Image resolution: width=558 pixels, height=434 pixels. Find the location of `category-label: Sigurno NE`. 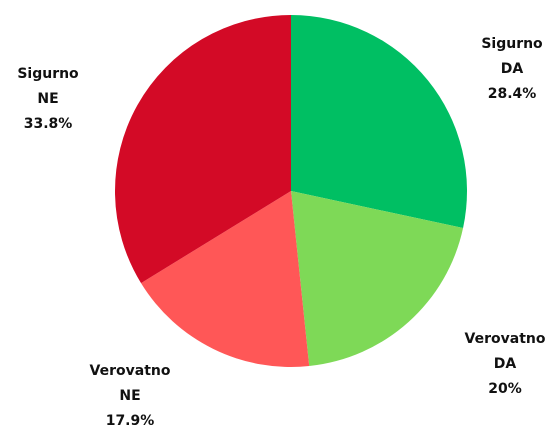

category-label: Sigurno NE is located at coordinates (48, 86).